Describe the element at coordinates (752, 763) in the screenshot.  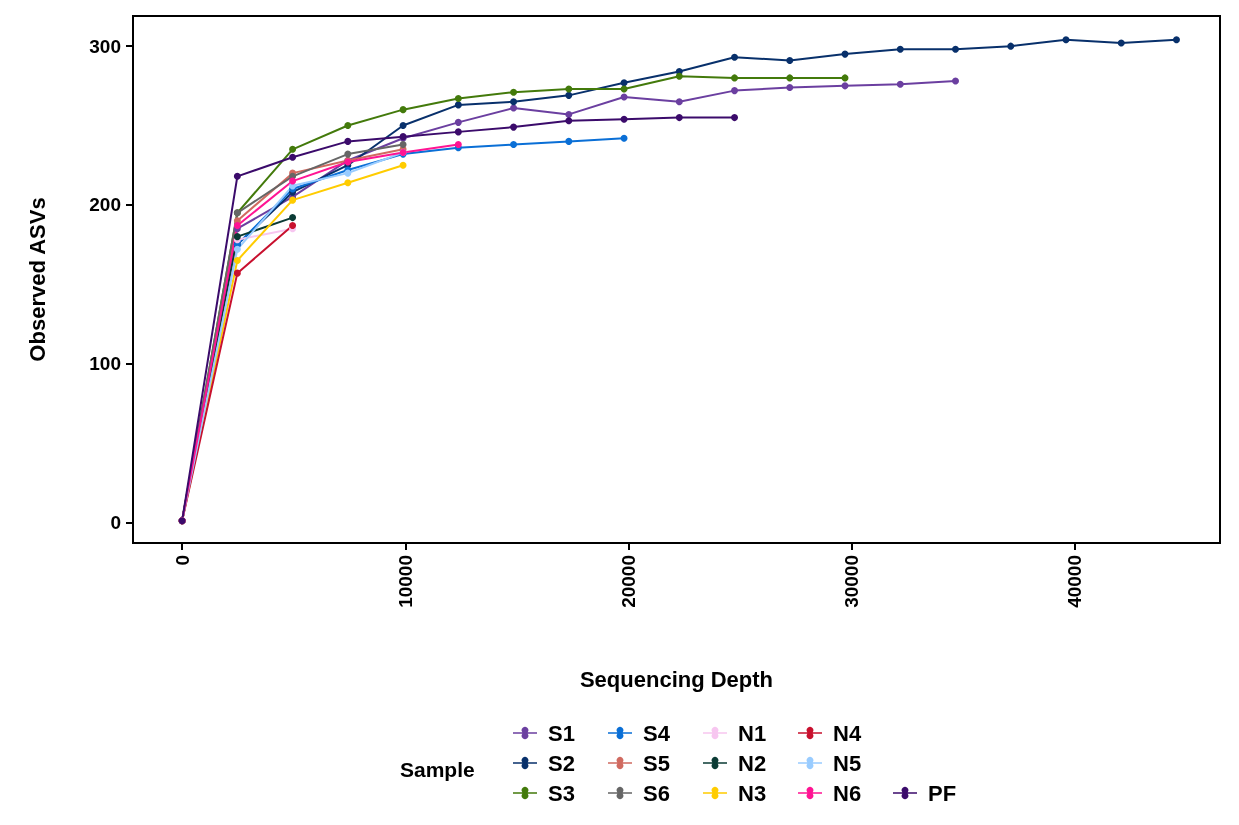
I see `legend-label: N2` at that location.